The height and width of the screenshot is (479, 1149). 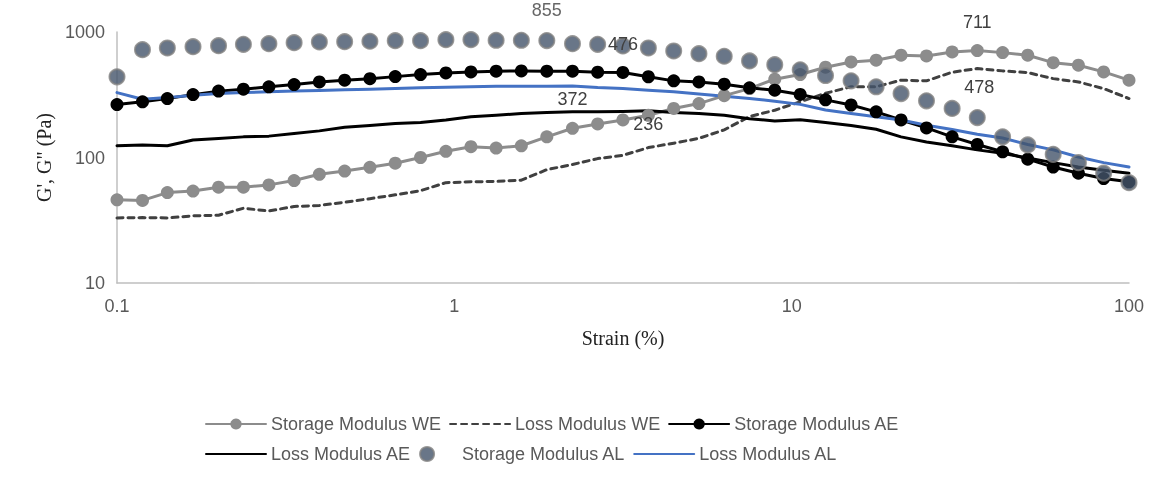 I want to click on x-tick-label: 100, so click(x=1129, y=306).